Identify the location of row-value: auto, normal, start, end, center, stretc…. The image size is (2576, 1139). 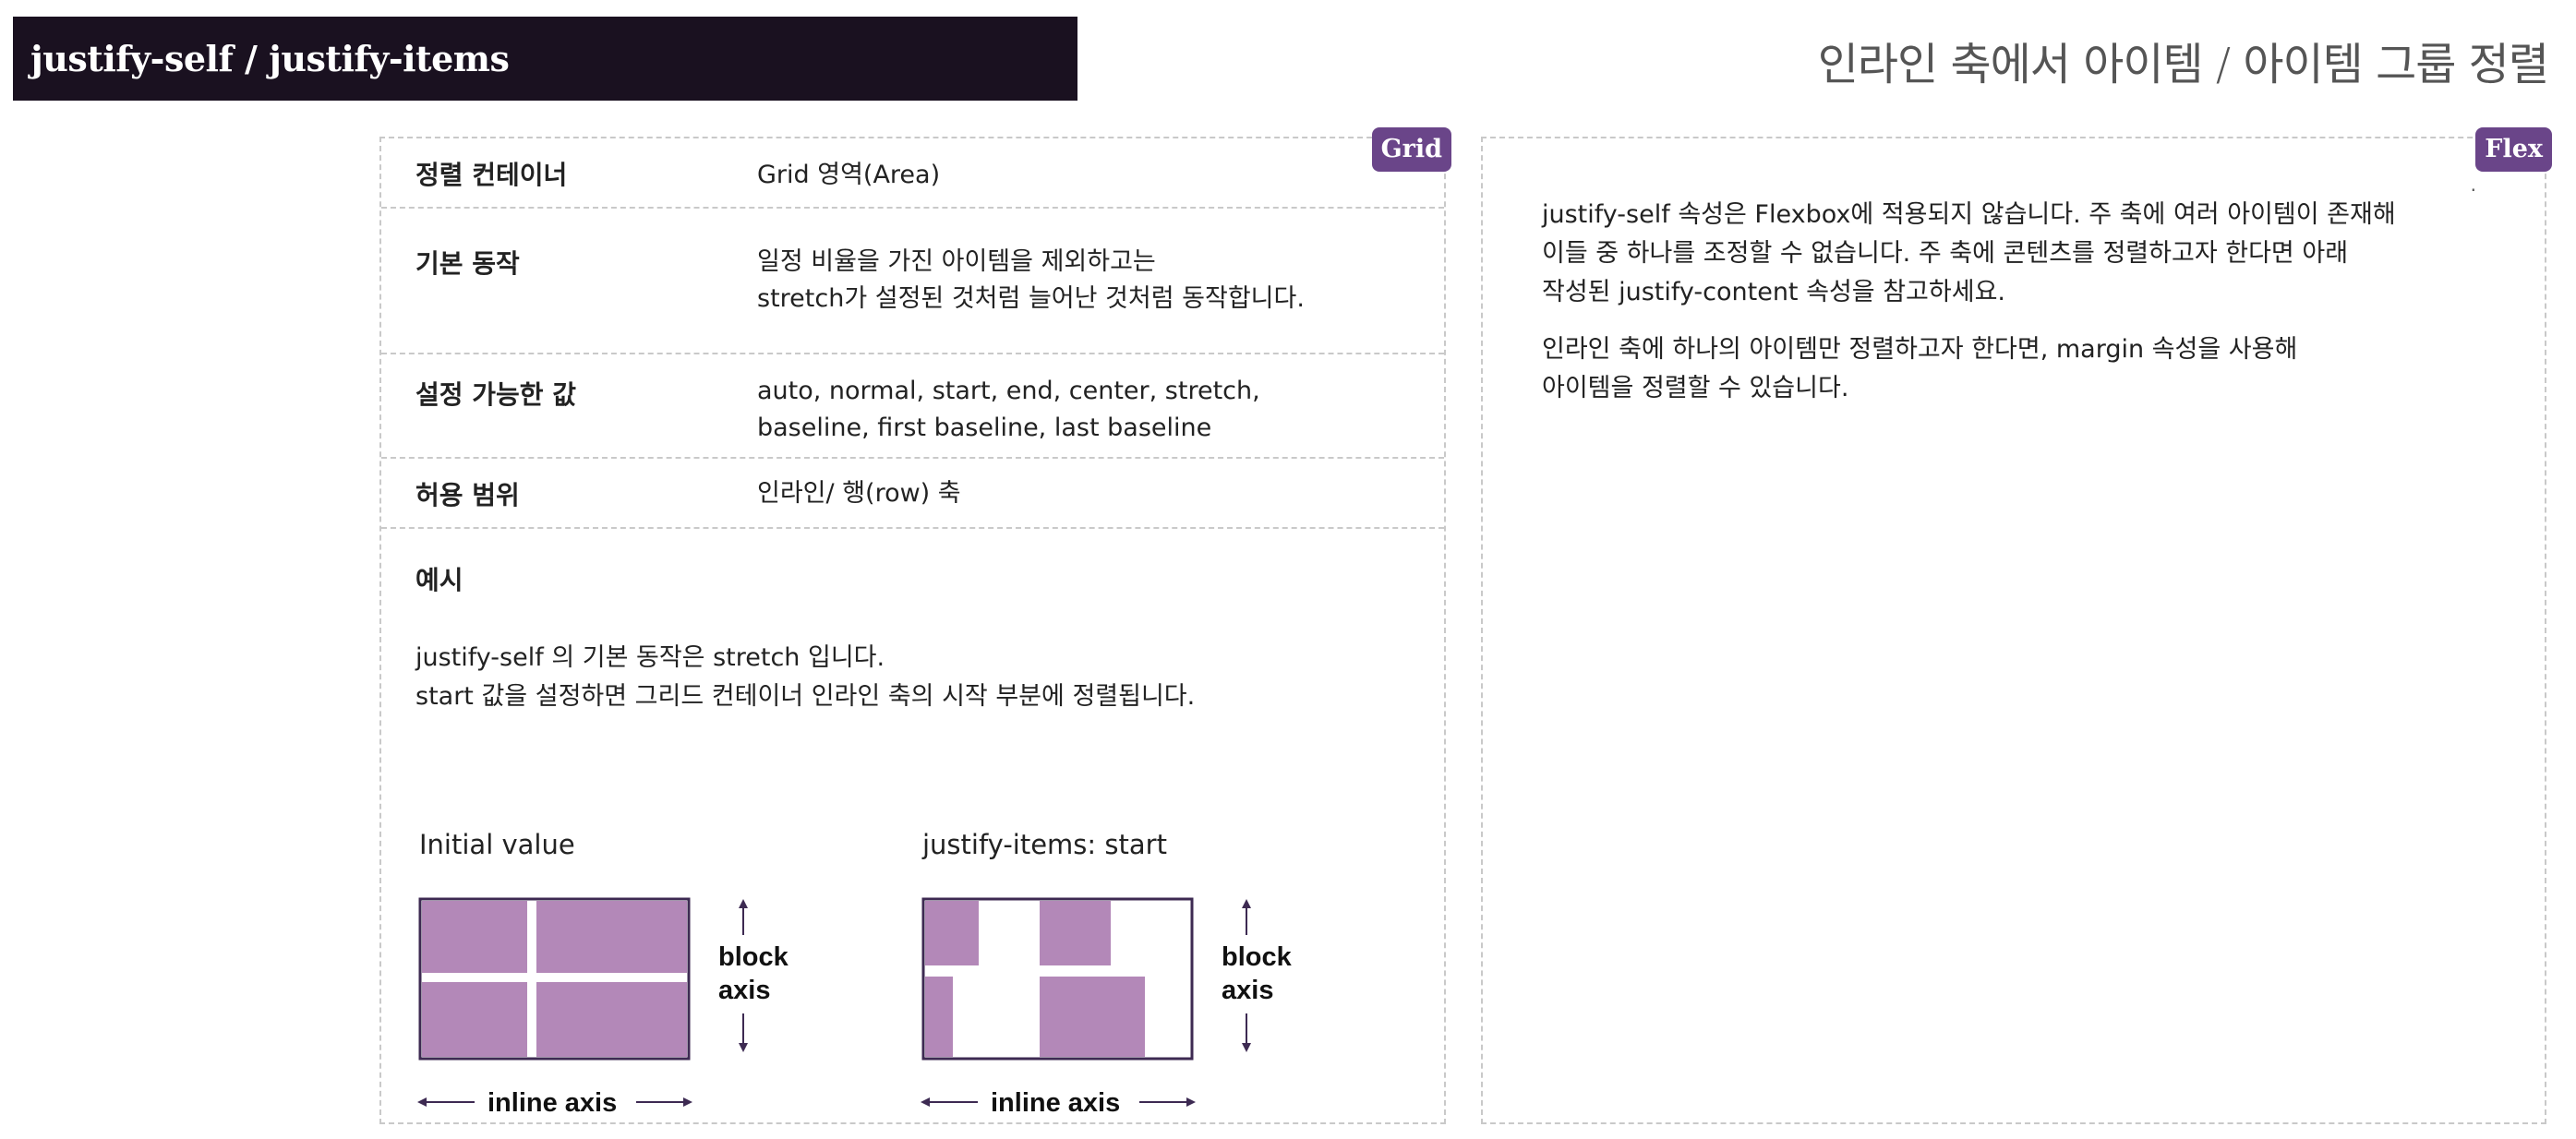
(1008, 410).